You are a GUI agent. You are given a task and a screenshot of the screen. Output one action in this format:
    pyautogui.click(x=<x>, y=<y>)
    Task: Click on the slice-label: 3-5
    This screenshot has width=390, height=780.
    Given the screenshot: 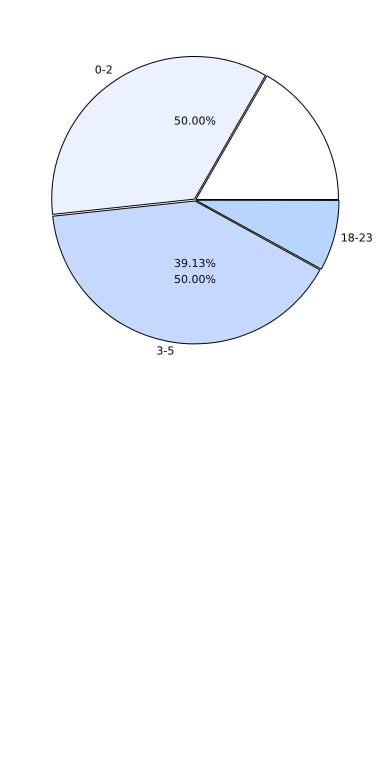 What is the action you would take?
    pyautogui.click(x=165, y=351)
    